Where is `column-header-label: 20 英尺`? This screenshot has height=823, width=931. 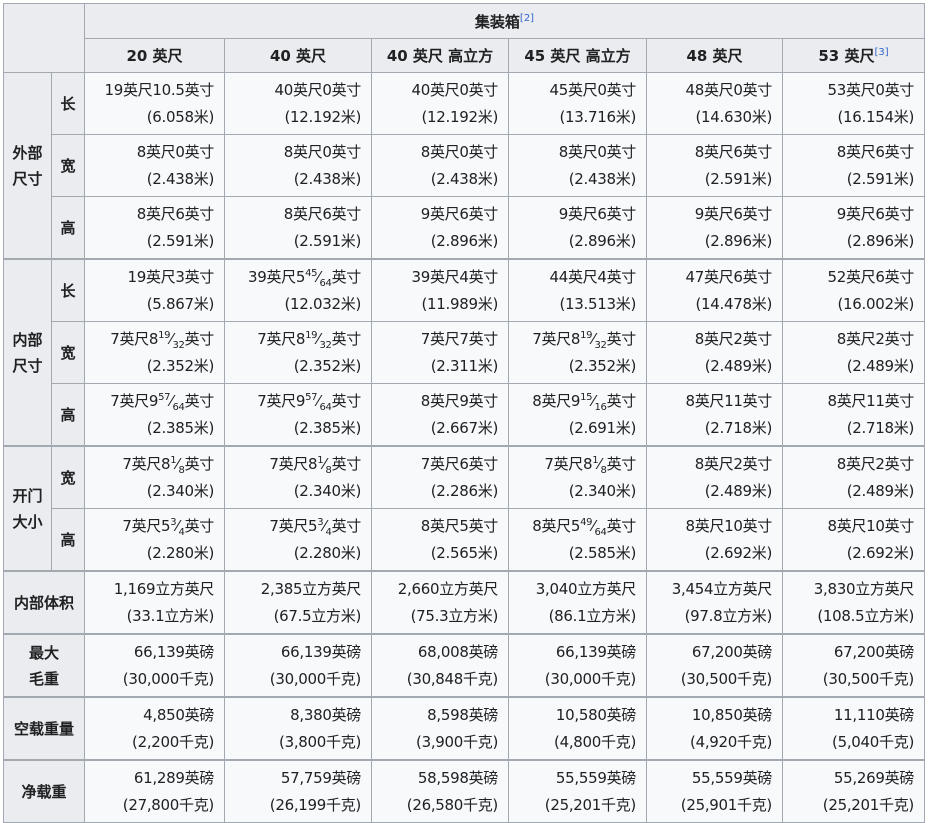 column-header-label: 20 英尺 is located at coordinates (154, 56).